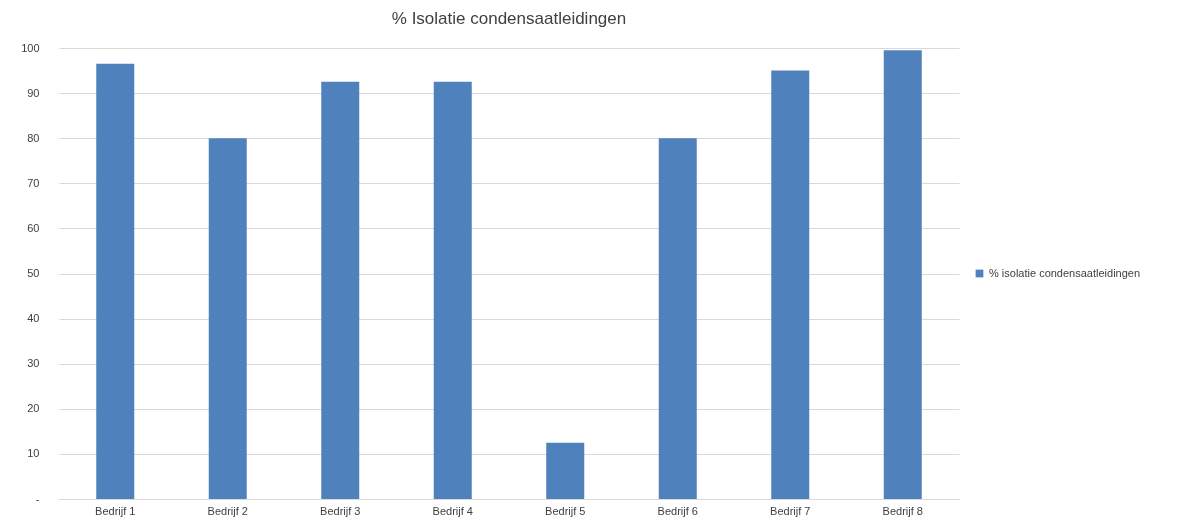  Describe the element at coordinates (33, 453) in the screenshot. I see `y-tick-label: 10` at that location.